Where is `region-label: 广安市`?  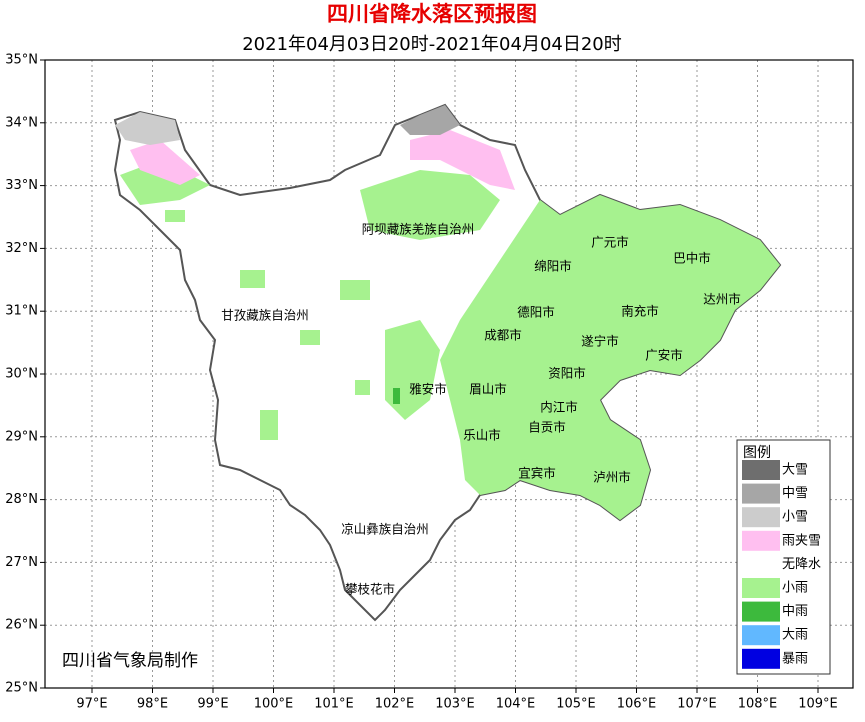 region-label: 广安市 is located at coordinates (664, 355).